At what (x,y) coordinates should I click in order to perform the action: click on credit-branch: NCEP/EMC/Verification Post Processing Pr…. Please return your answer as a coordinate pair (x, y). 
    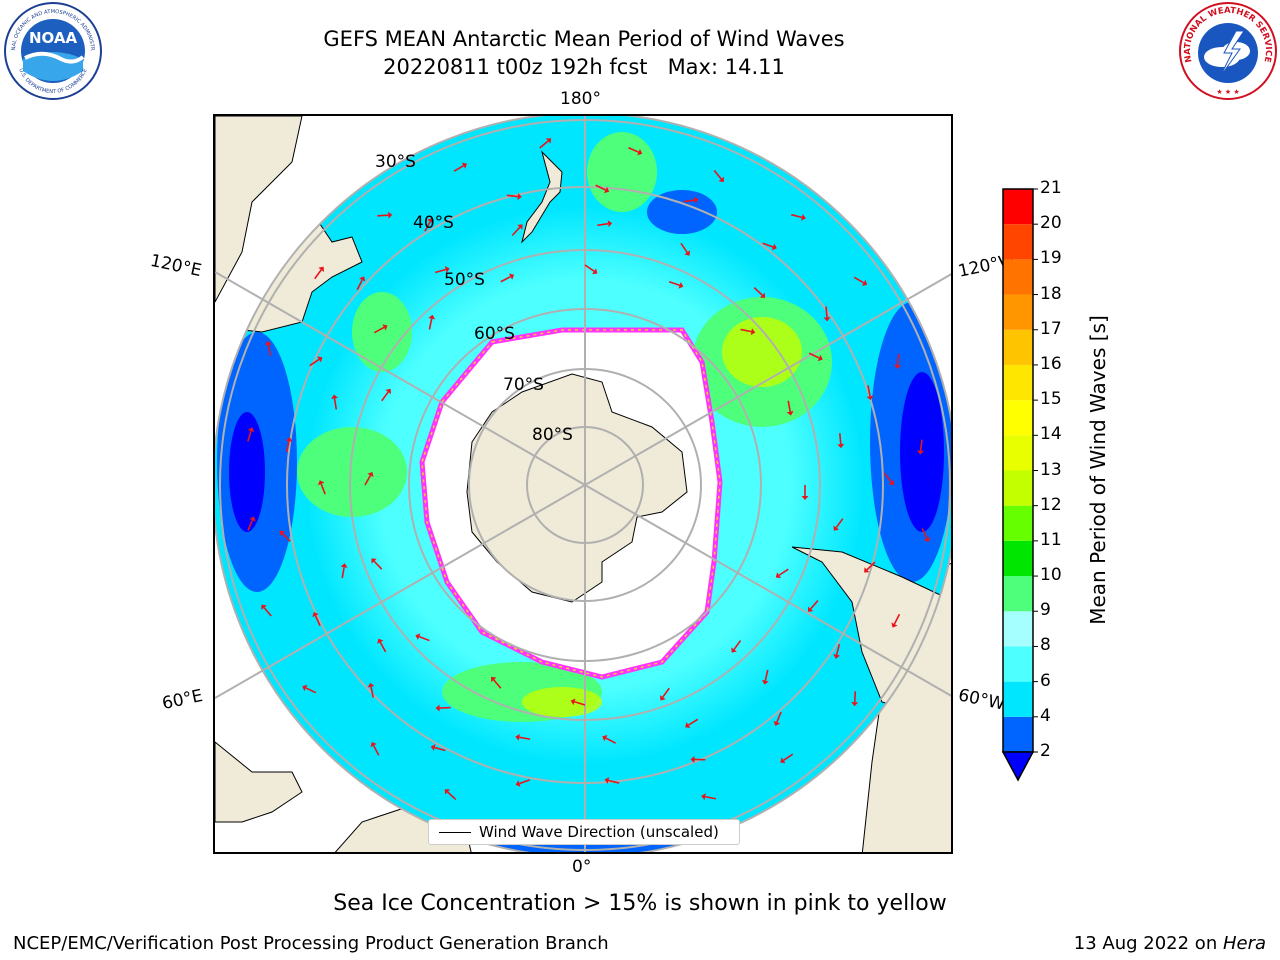
    Looking at the image, I should click on (311, 943).